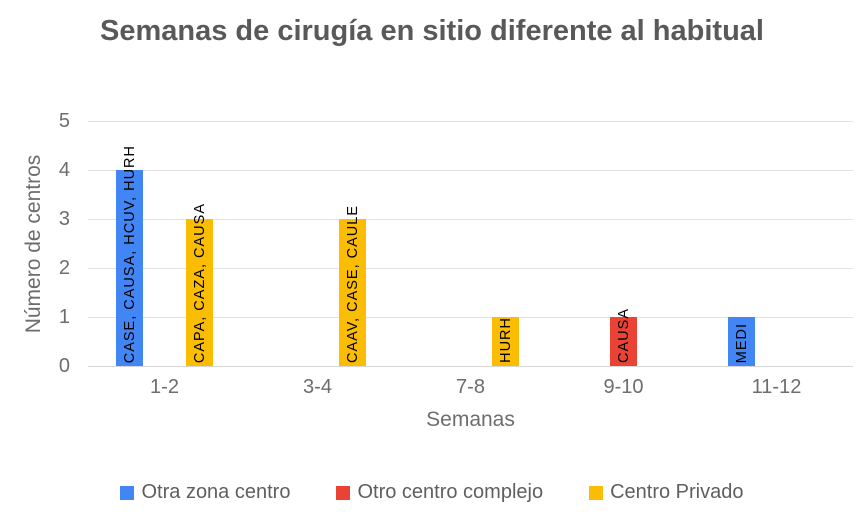 The width and height of the screenshot is (864, 514). I want to click on bar-label: CASE, CAUSA, HCUV, HURH, so click(129, 253).